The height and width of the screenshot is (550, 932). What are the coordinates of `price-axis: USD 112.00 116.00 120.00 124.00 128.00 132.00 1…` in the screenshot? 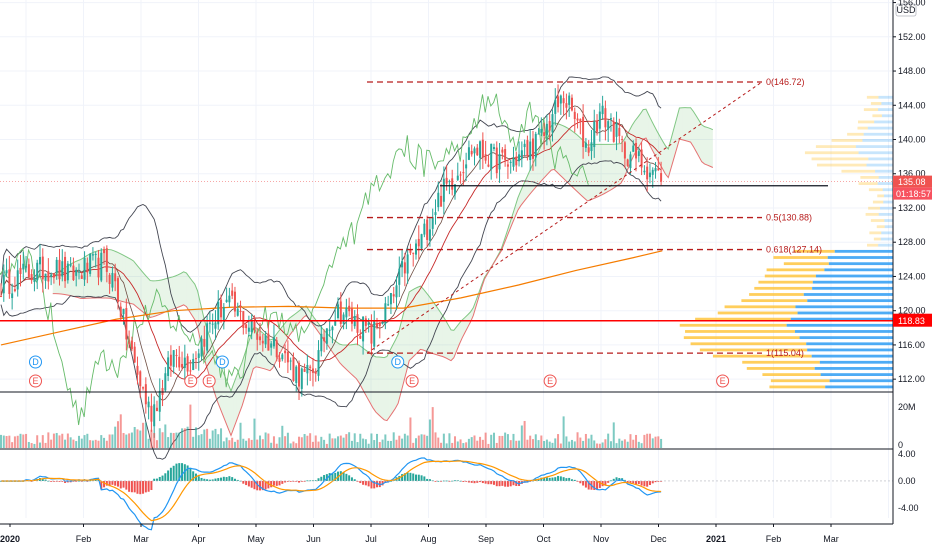 It's located at (912, 256).